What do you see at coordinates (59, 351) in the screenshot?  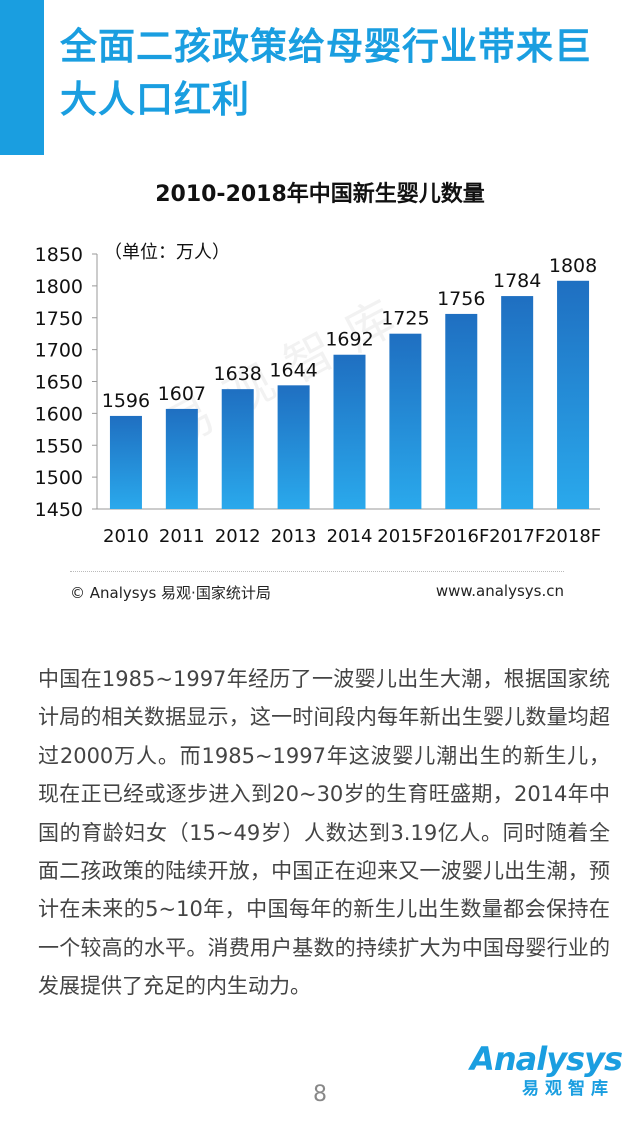 I see `y-tick-label: 1700` at bounding box center [59, 351].